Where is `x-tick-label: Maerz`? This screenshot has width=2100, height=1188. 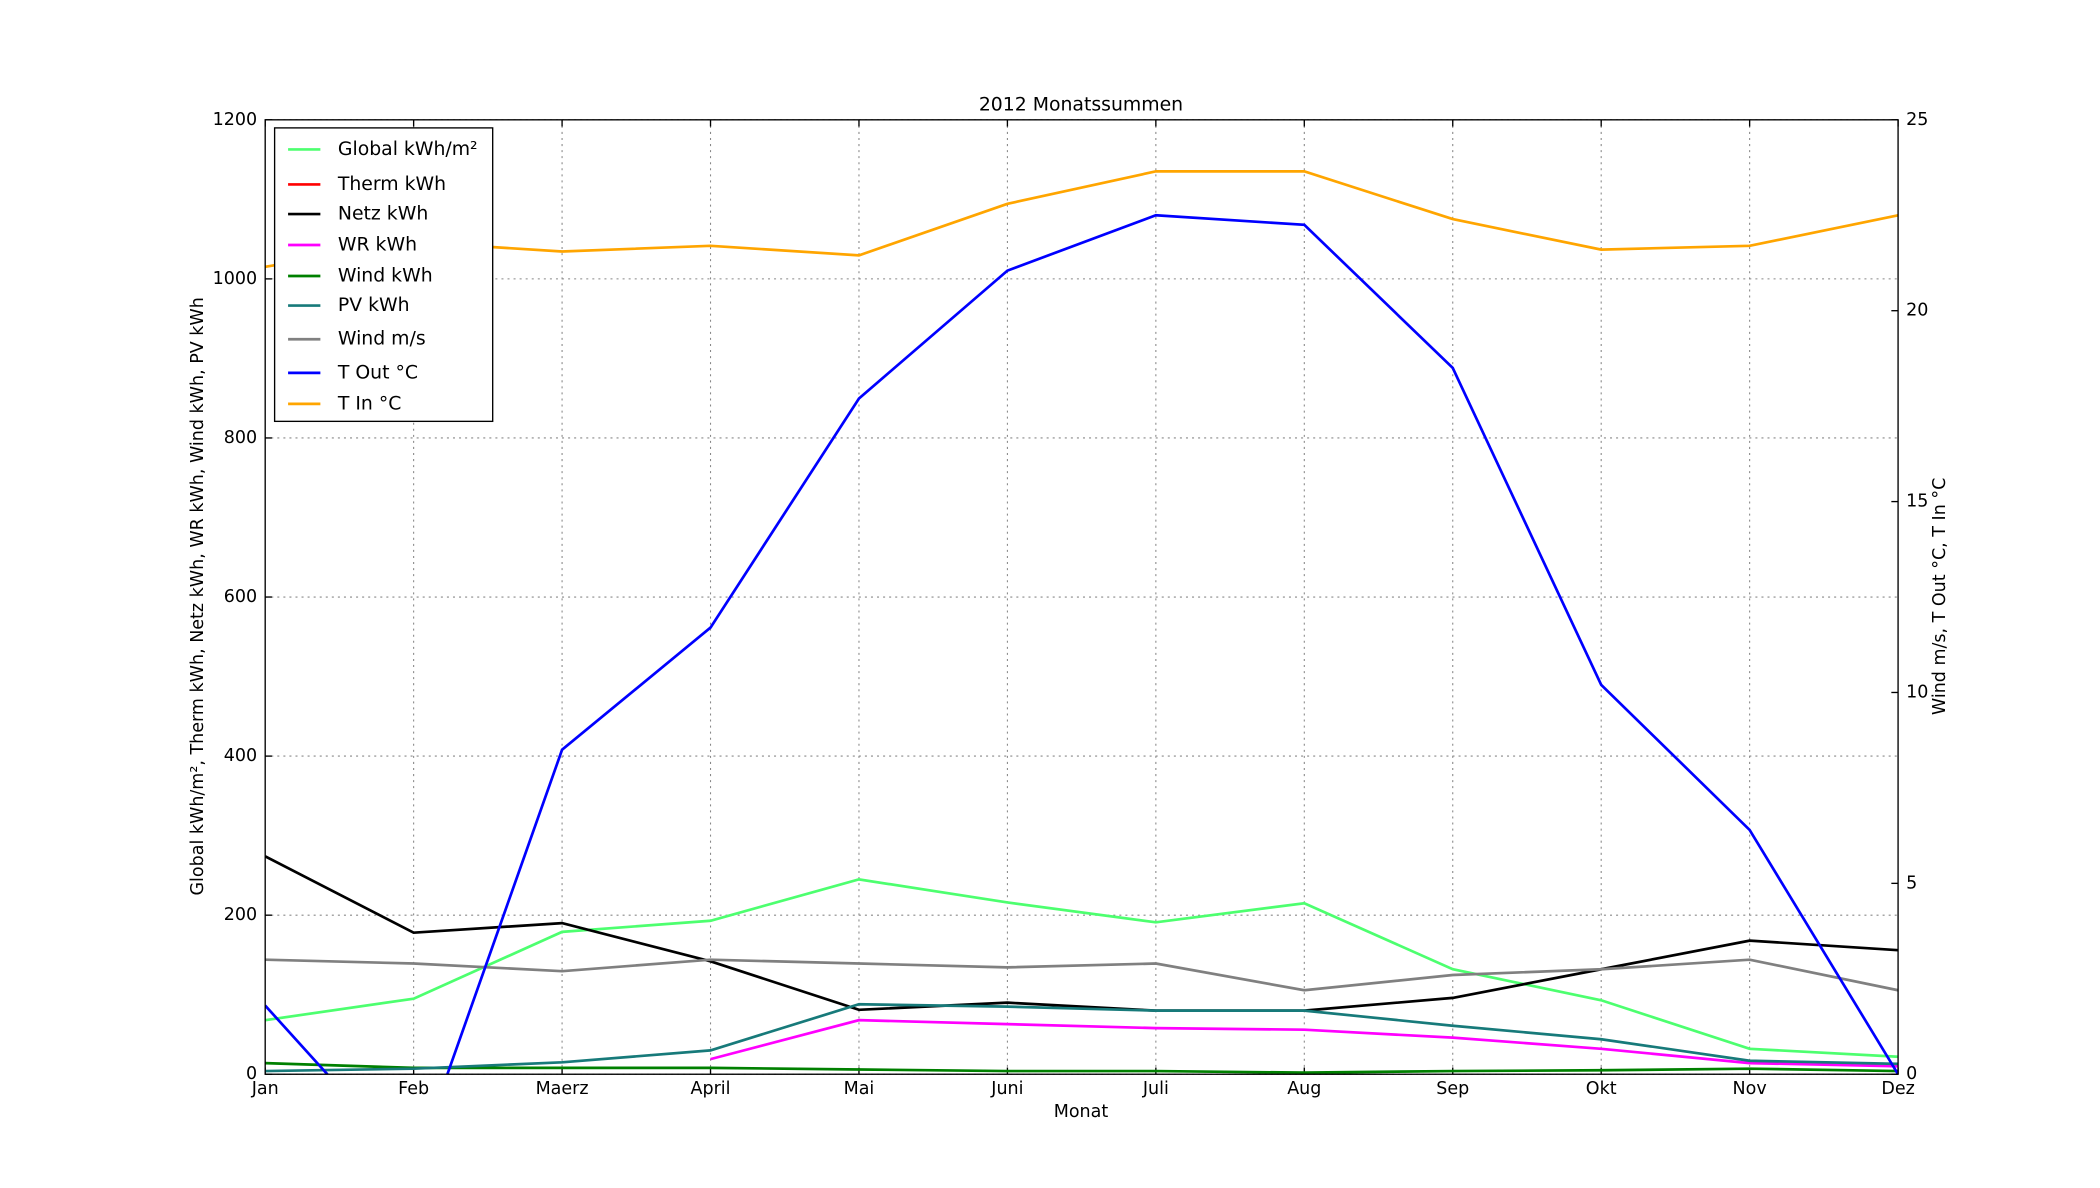
x-tick-label: Maerz is located at coordinates (562, 1089).